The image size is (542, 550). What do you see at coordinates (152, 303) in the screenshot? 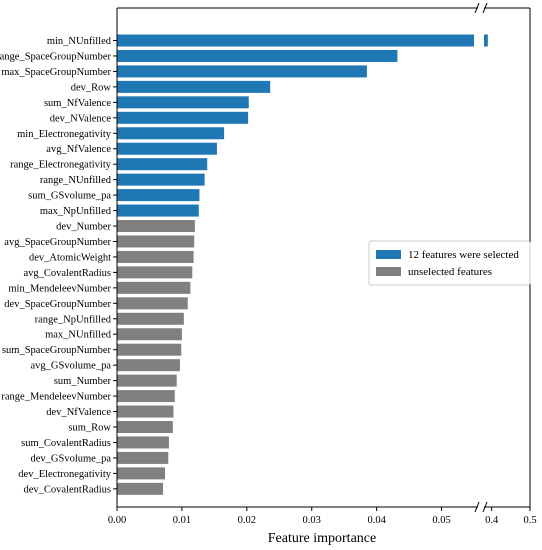
I see `bar-dev_SpaceGroupNumber` at bounding box center [152, 303].